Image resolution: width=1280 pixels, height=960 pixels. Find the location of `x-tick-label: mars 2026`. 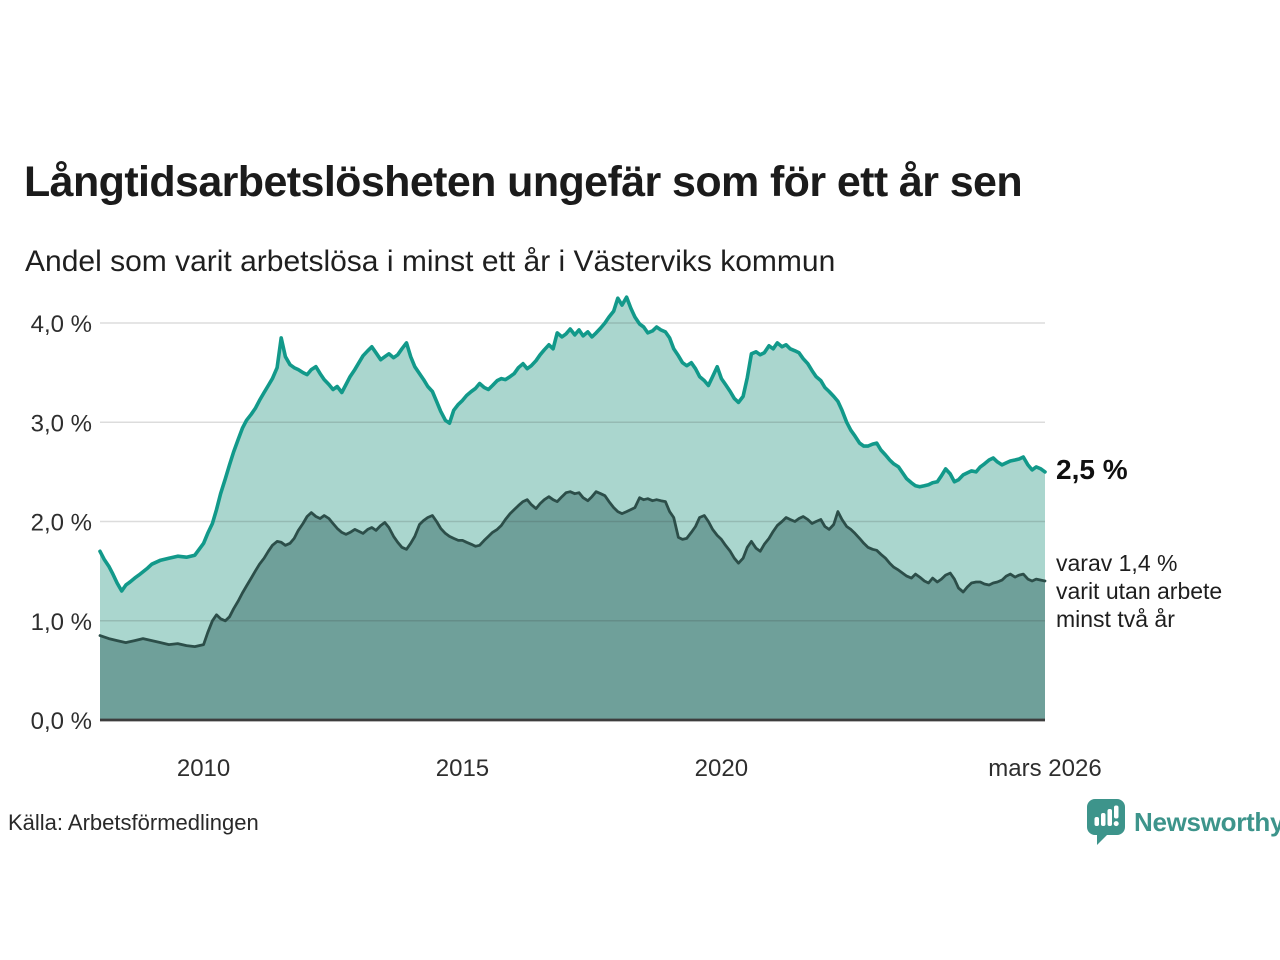

x-tick-label: mars 2026 is located at coordinates (1044, 768).